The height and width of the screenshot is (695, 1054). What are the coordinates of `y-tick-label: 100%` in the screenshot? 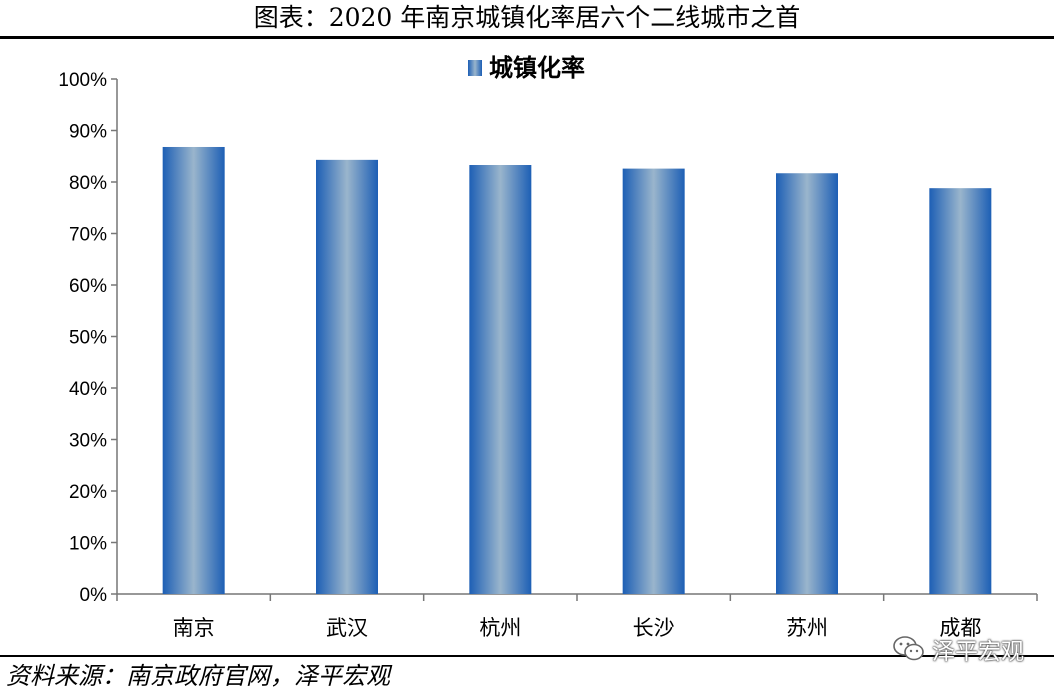 It's located at (82, 80).